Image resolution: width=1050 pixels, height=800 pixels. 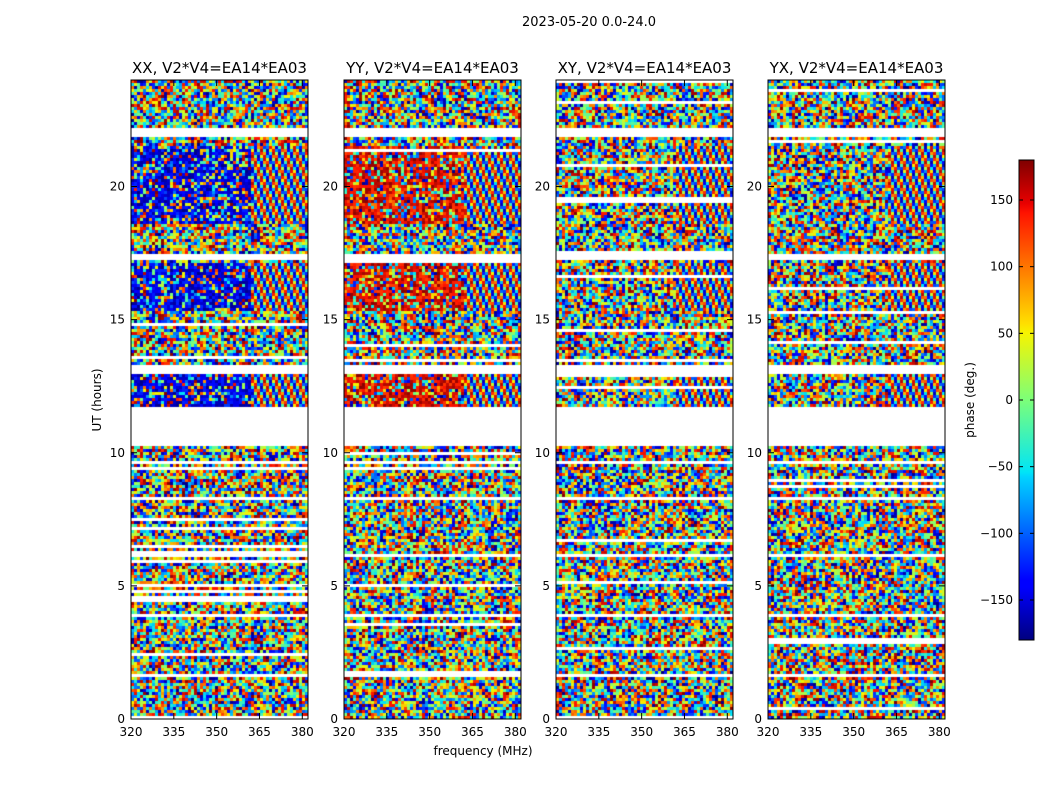 What do you see at coordinates (1001, 267) in the screenshot?
I see `colorbar-tick-label: 100` at bounding box center [1001, 267].